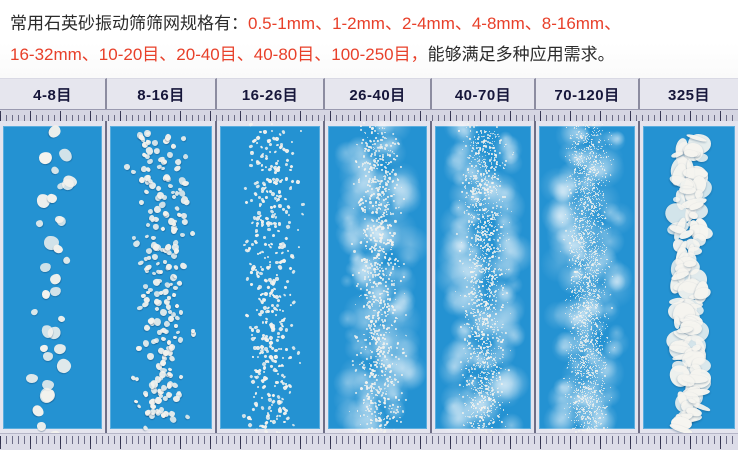 This screenshot has height=450, width=738. I want to click on mesh-header-cell: 8-16目, so click(162, 93).